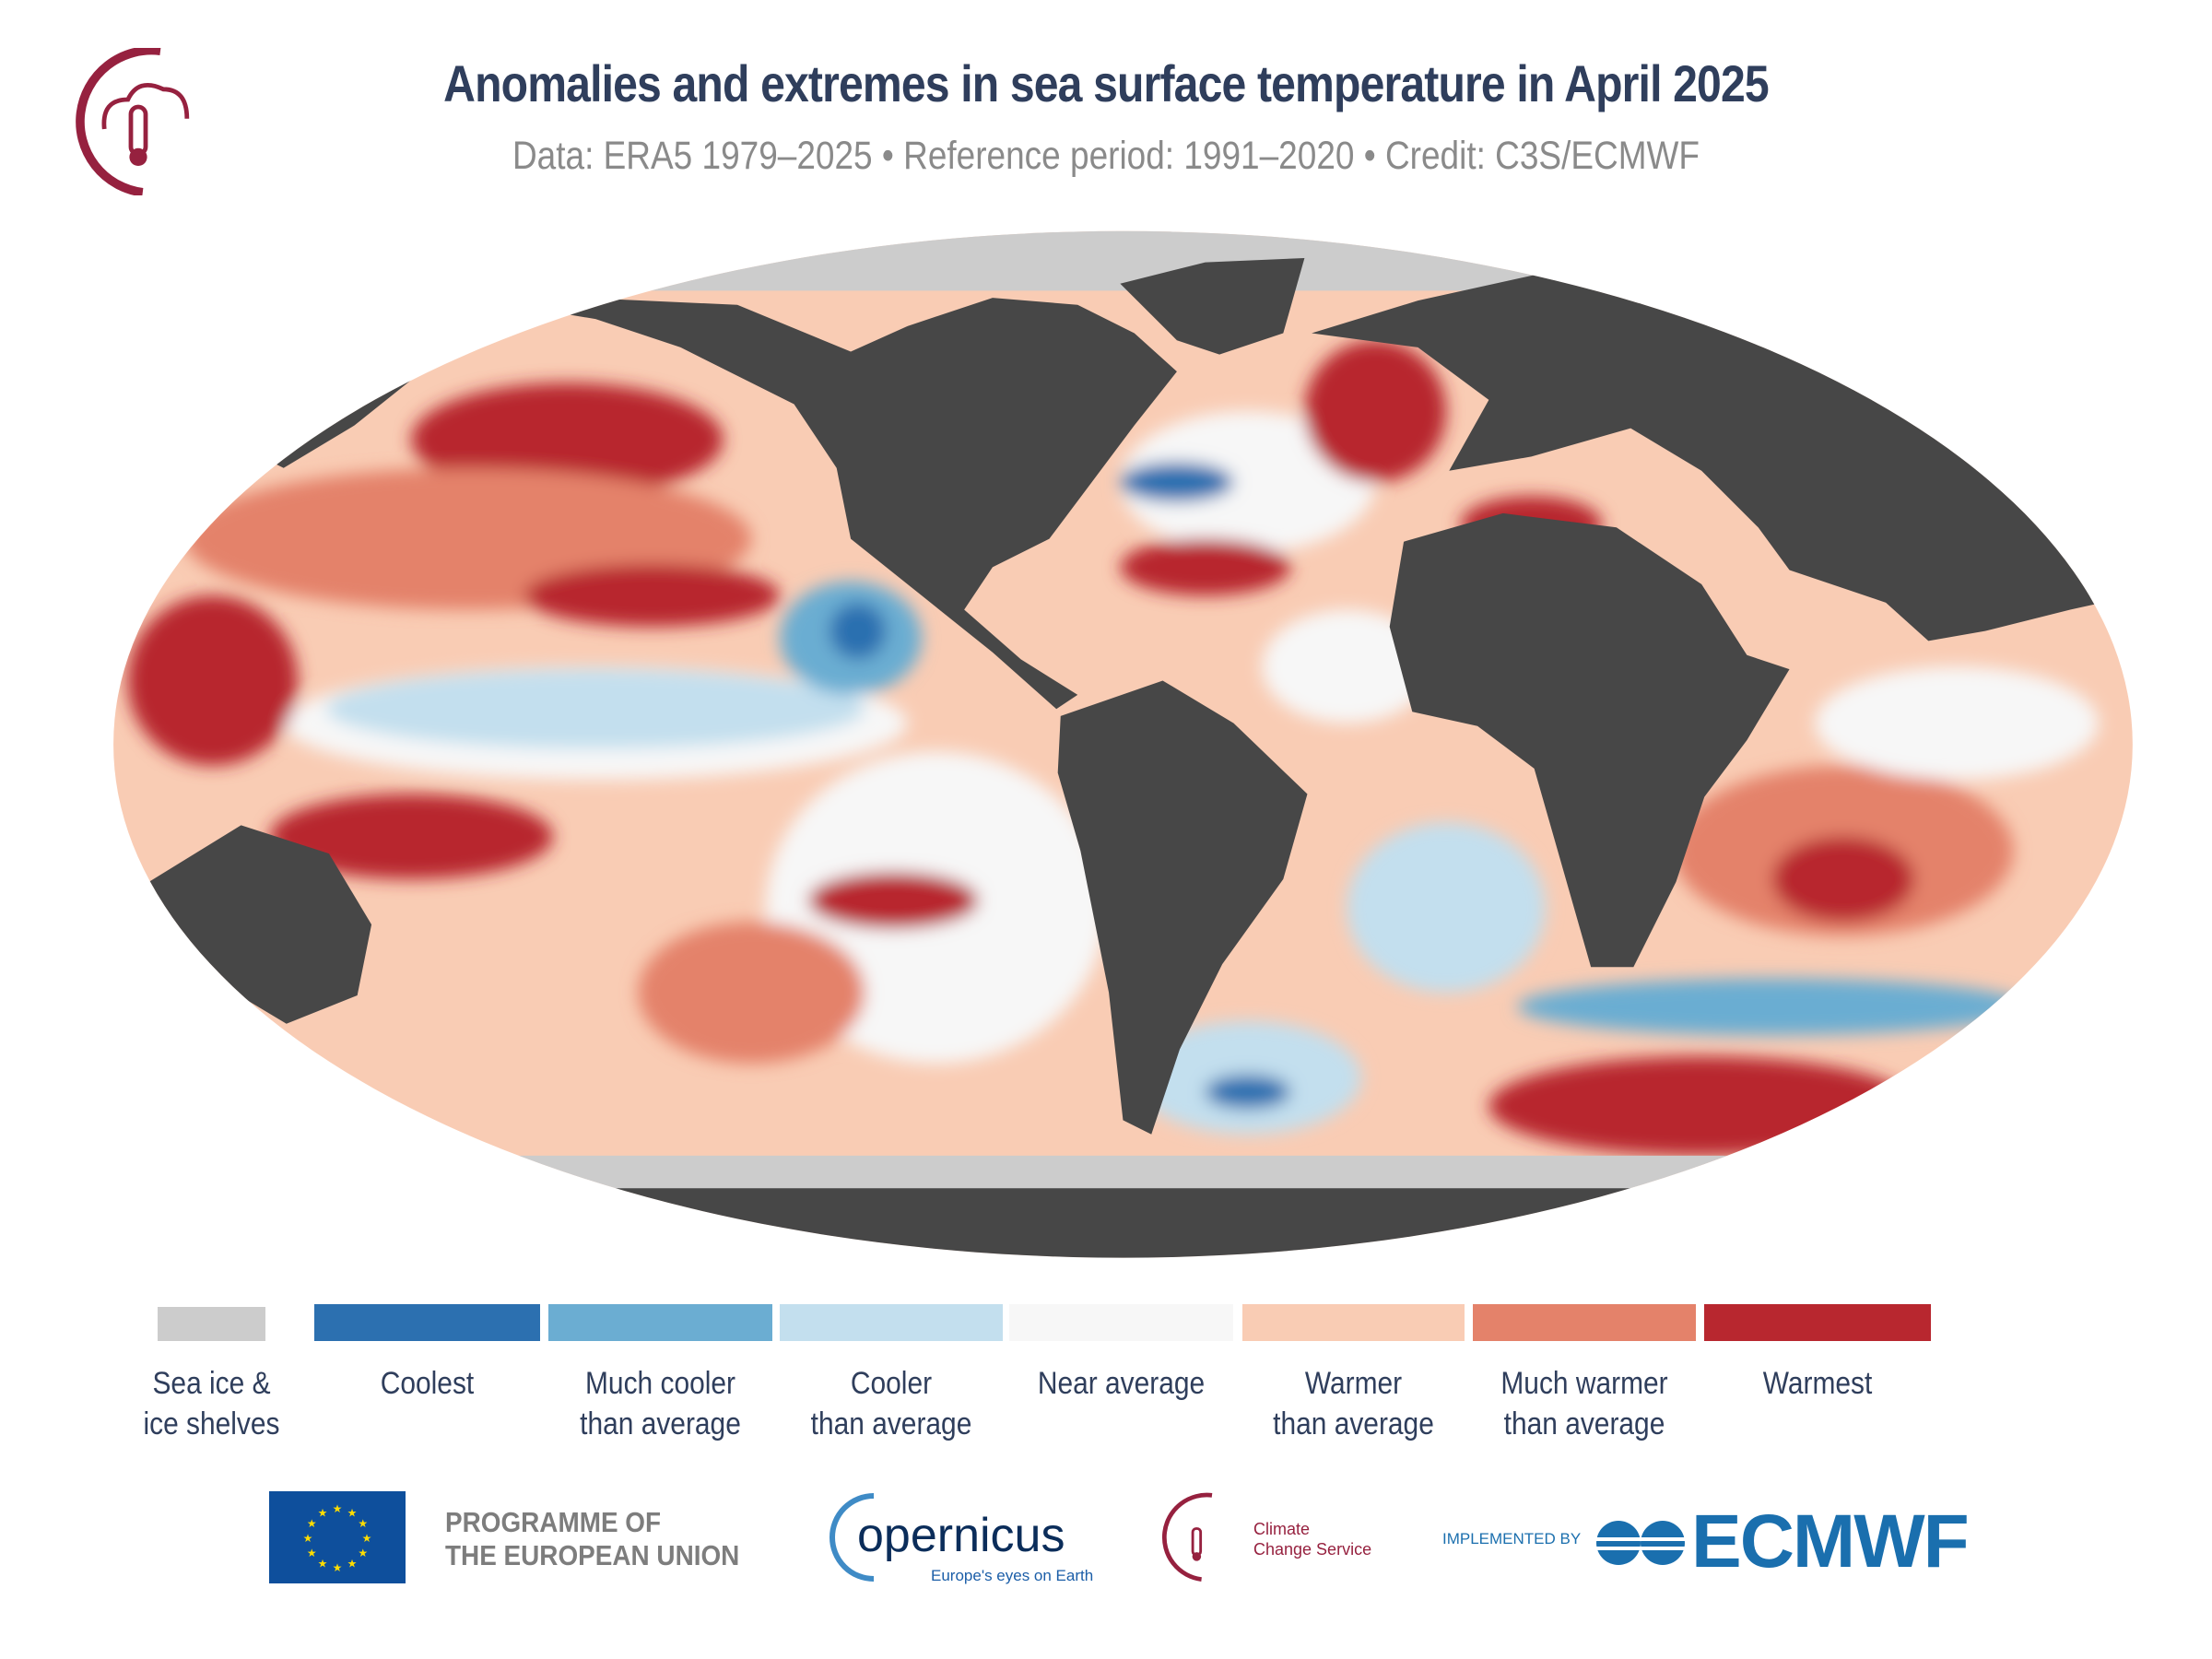 Image resolution: width=2212 pixels, height=1659 pixels. What do you see at coordinates (592, 1555) in the screenshot?
I see `eu-line2: THE EUROPEAN UNION` at bounding box center [592, 1555].